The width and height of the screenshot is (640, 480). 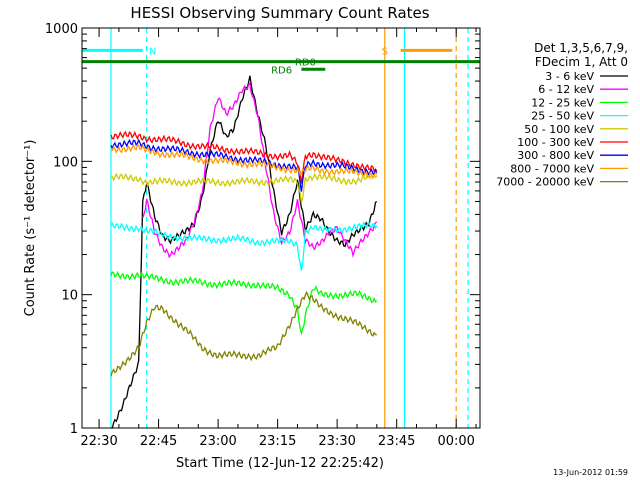 I want to click on series-line-12-25-kev, so click(x=244, y=303).